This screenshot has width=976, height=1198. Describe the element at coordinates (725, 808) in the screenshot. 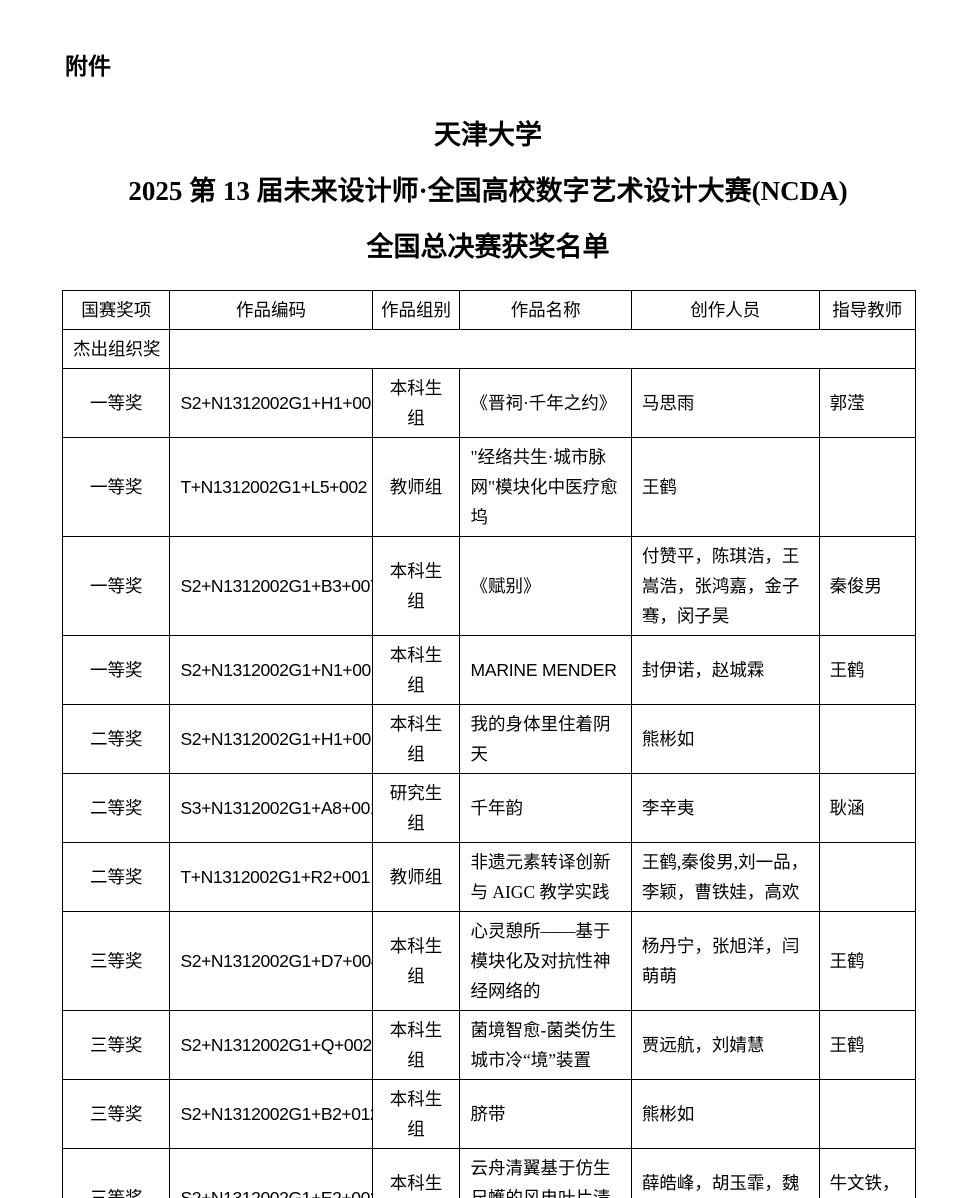

I see `cell-creators: 李辛夷` at that location.